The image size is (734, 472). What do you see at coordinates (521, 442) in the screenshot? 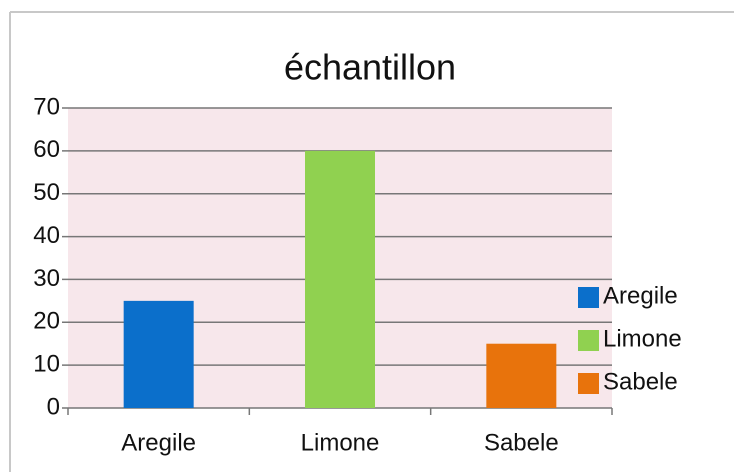
I see `x-tick-label: Sabele` at bounding box center [521, 442].